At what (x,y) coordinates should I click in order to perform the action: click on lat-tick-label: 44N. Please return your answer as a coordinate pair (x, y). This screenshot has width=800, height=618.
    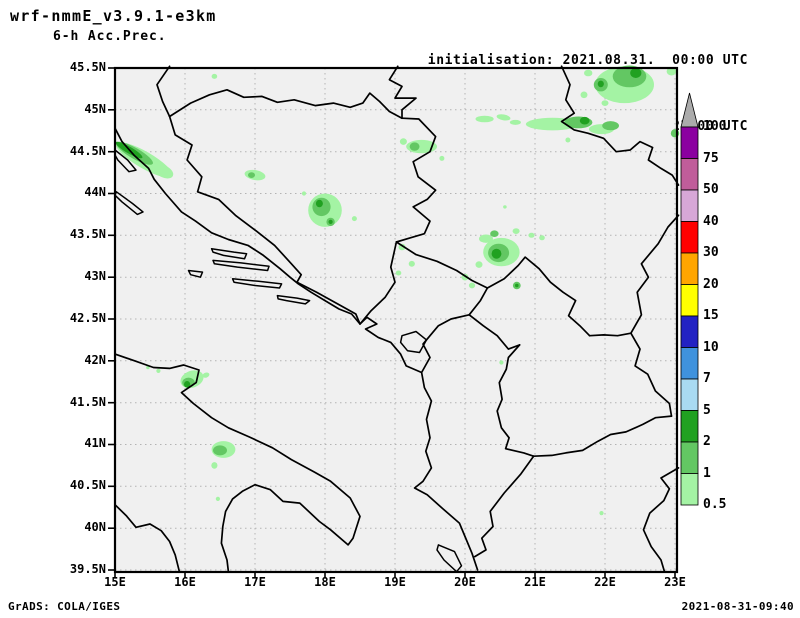
    Looking at the image, I should click on (95, 192).